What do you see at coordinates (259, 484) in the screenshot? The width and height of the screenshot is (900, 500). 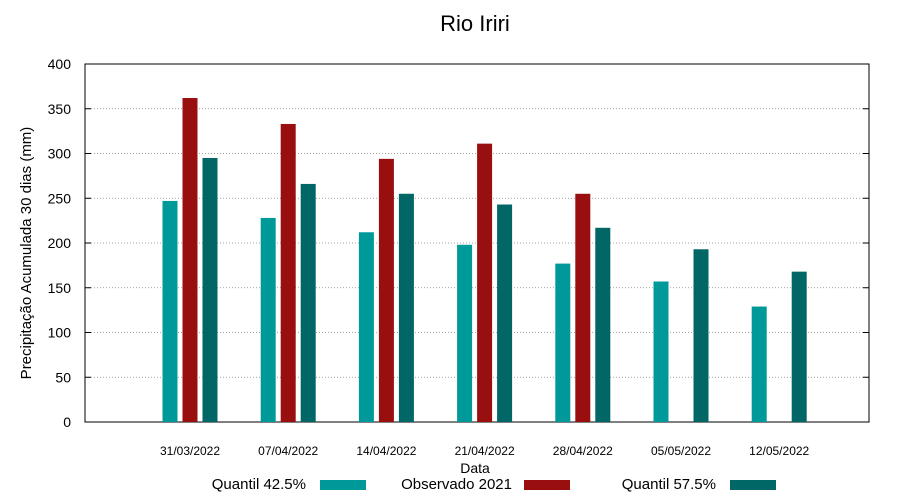 I see `legend-label: Quantil 42.5%` at bounding box center [259, 484].